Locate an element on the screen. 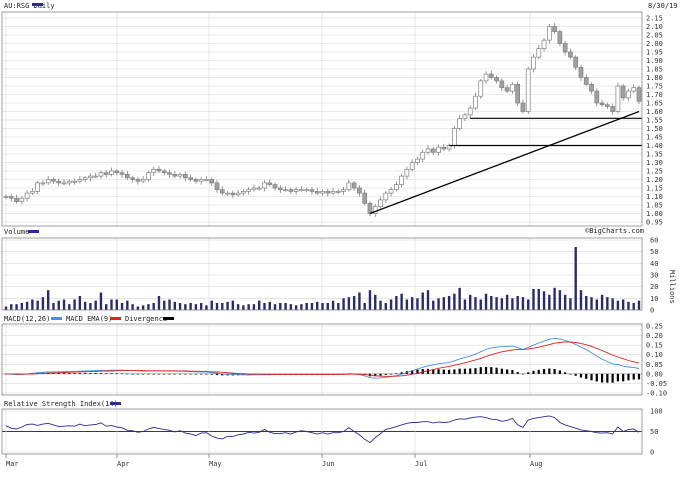 The height and width of the screenshot is (492, 681). rsi-grid is located at coordinates (322, 431).